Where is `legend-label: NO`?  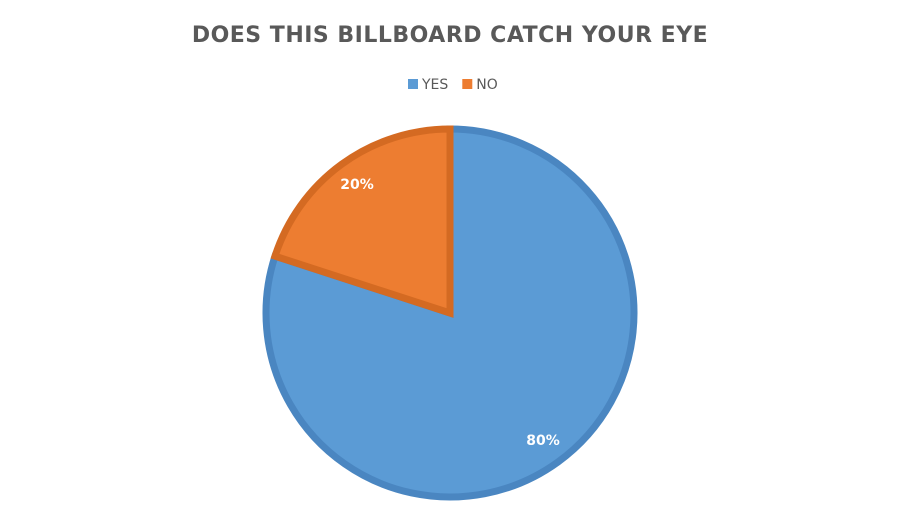 legend-label: NO is located at coordinates (487, 85).